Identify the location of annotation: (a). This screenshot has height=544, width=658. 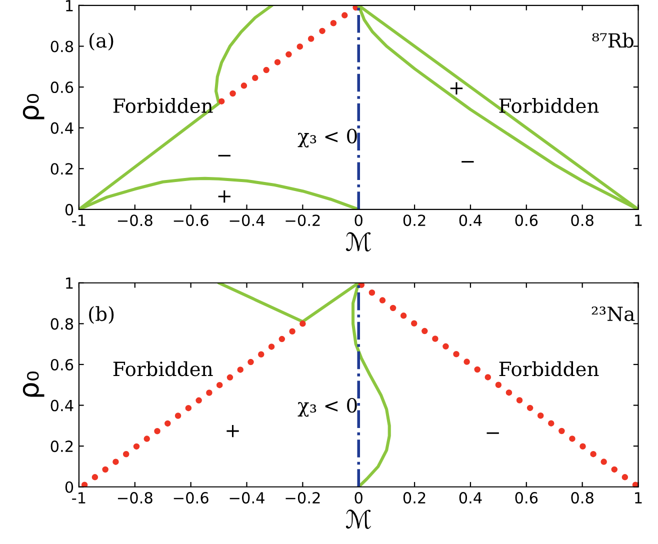
(101, 41).